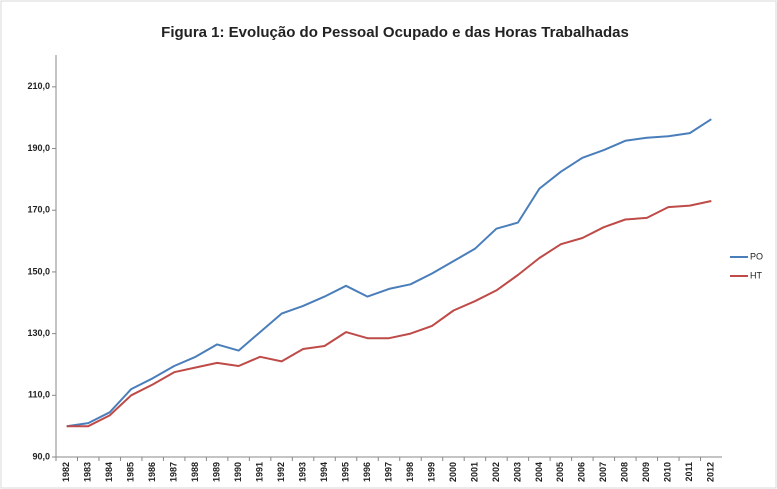  What do you see at coordinates (238, 472) in the screenshot?
I see `x-tick-label: 1990` at bounding box center [238, 472].